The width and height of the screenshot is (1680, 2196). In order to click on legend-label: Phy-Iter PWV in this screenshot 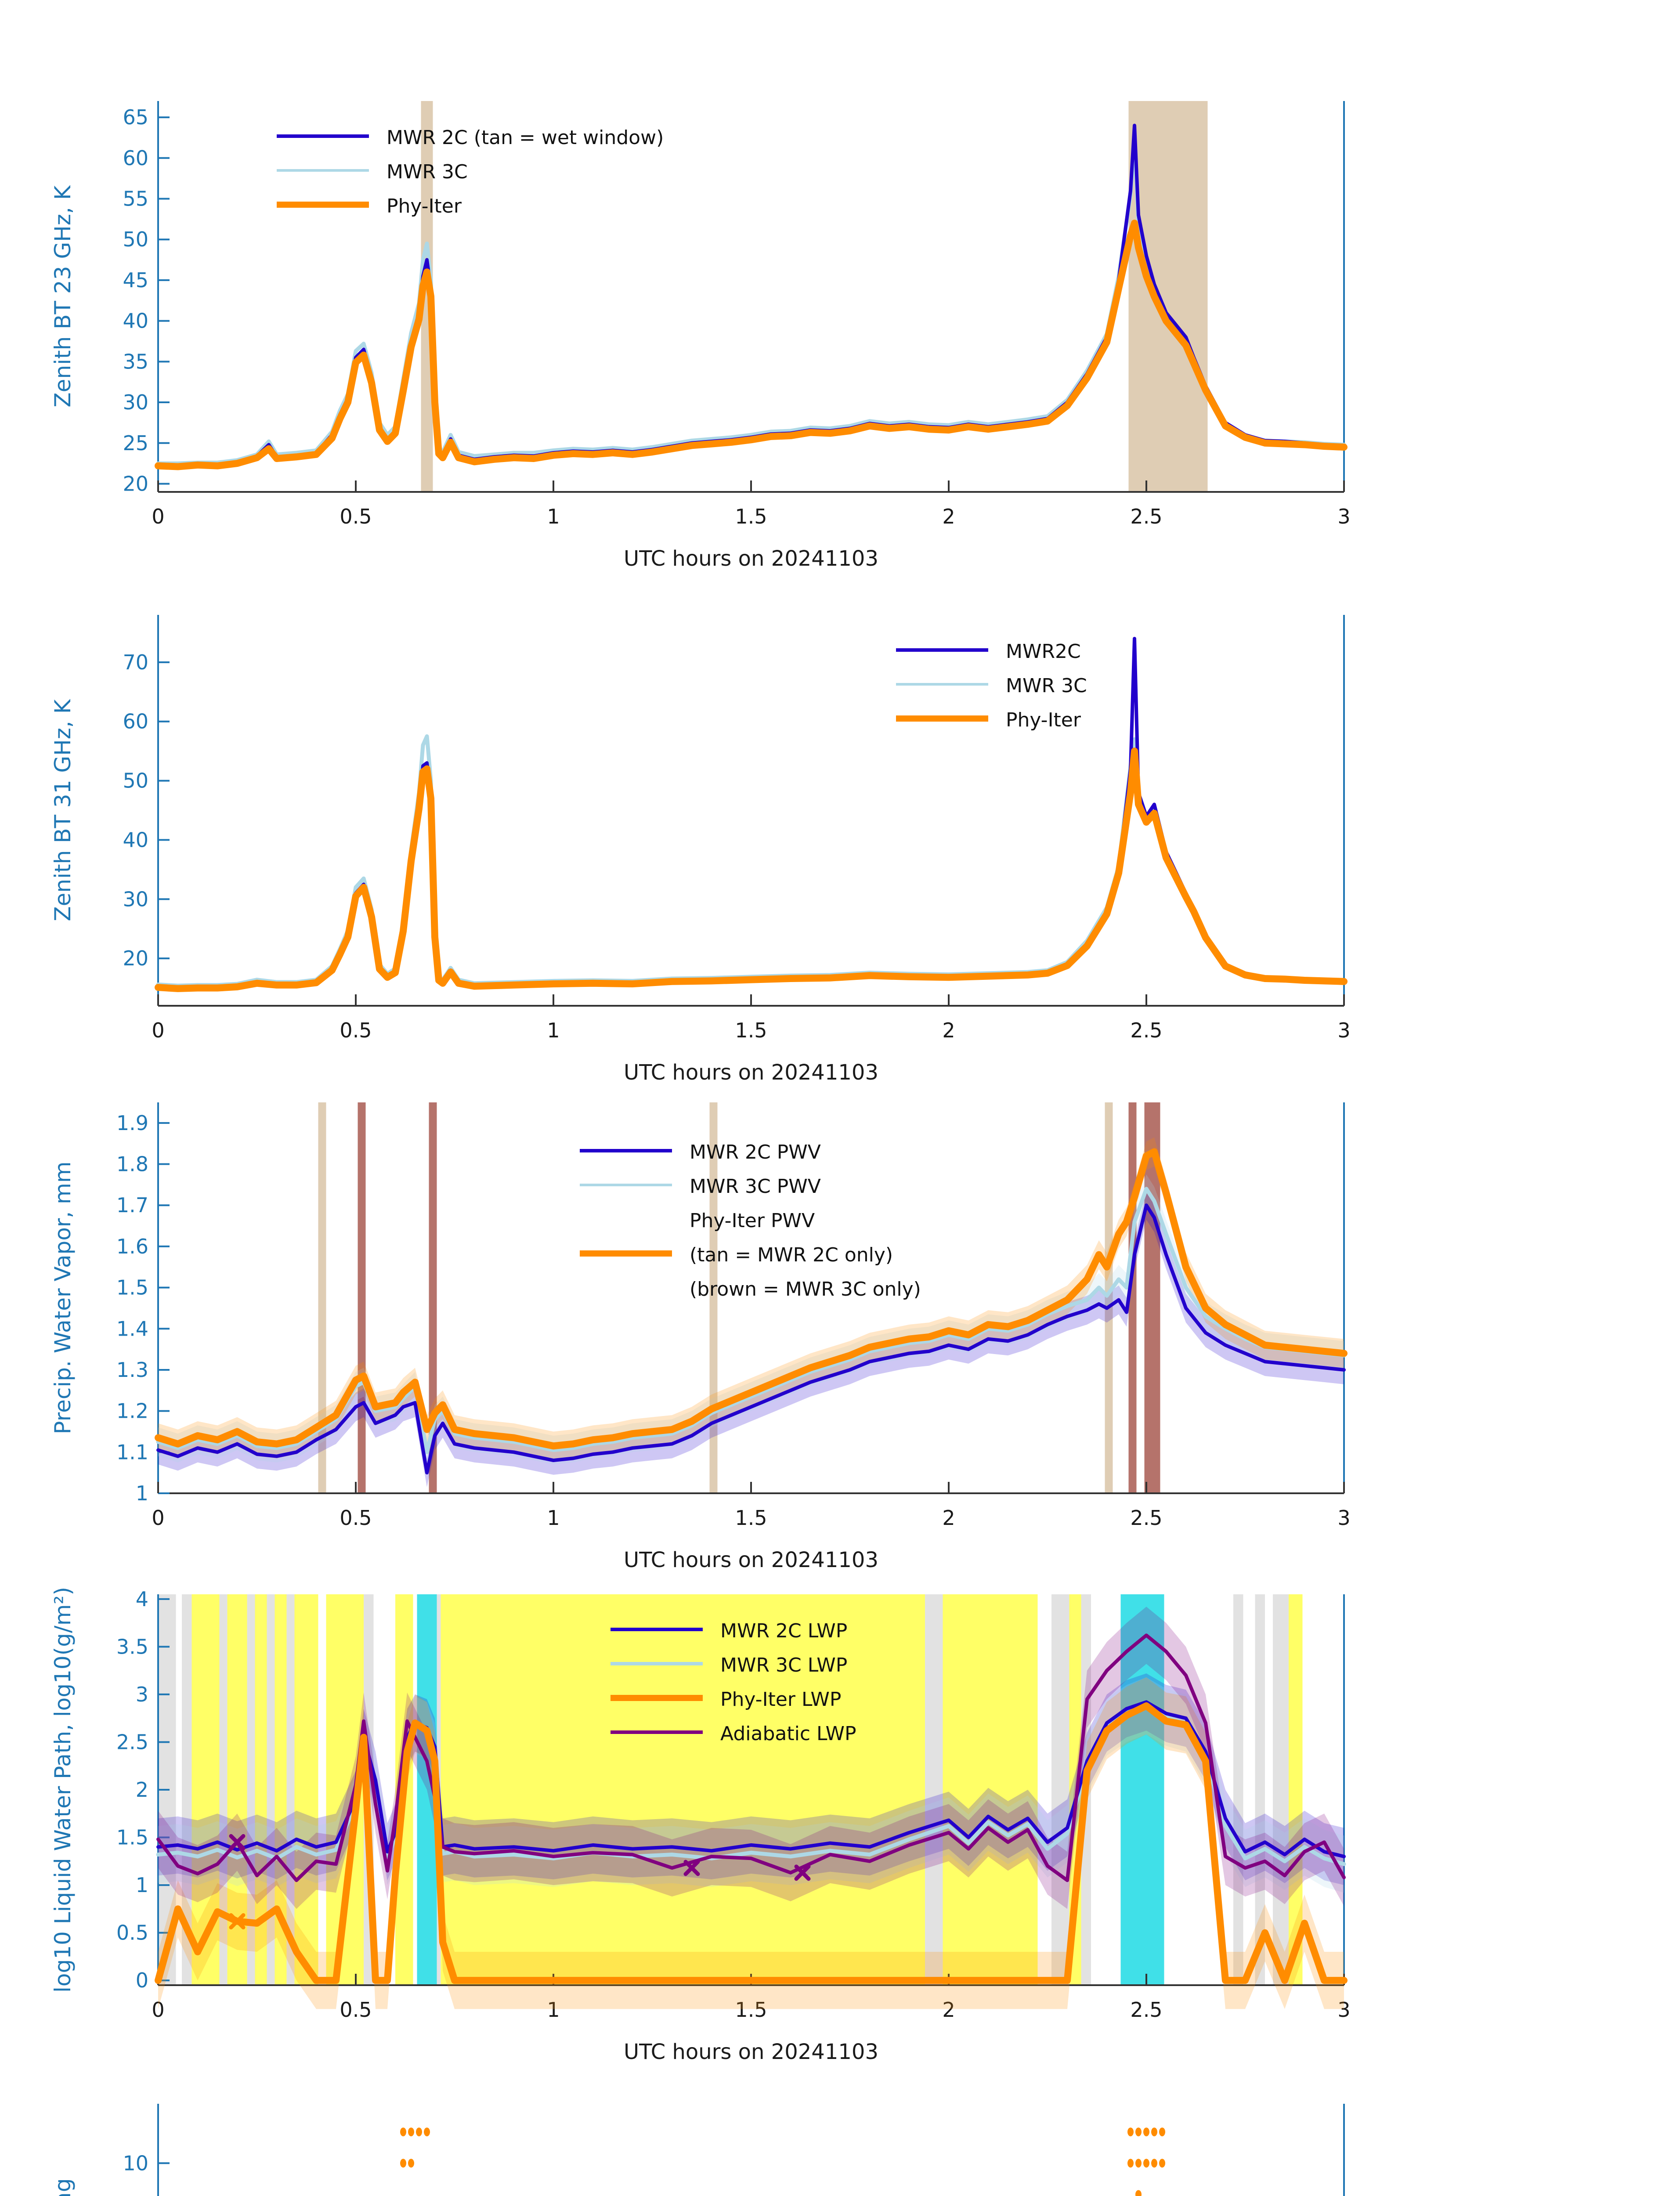, I will do `click(752, 1221)`.